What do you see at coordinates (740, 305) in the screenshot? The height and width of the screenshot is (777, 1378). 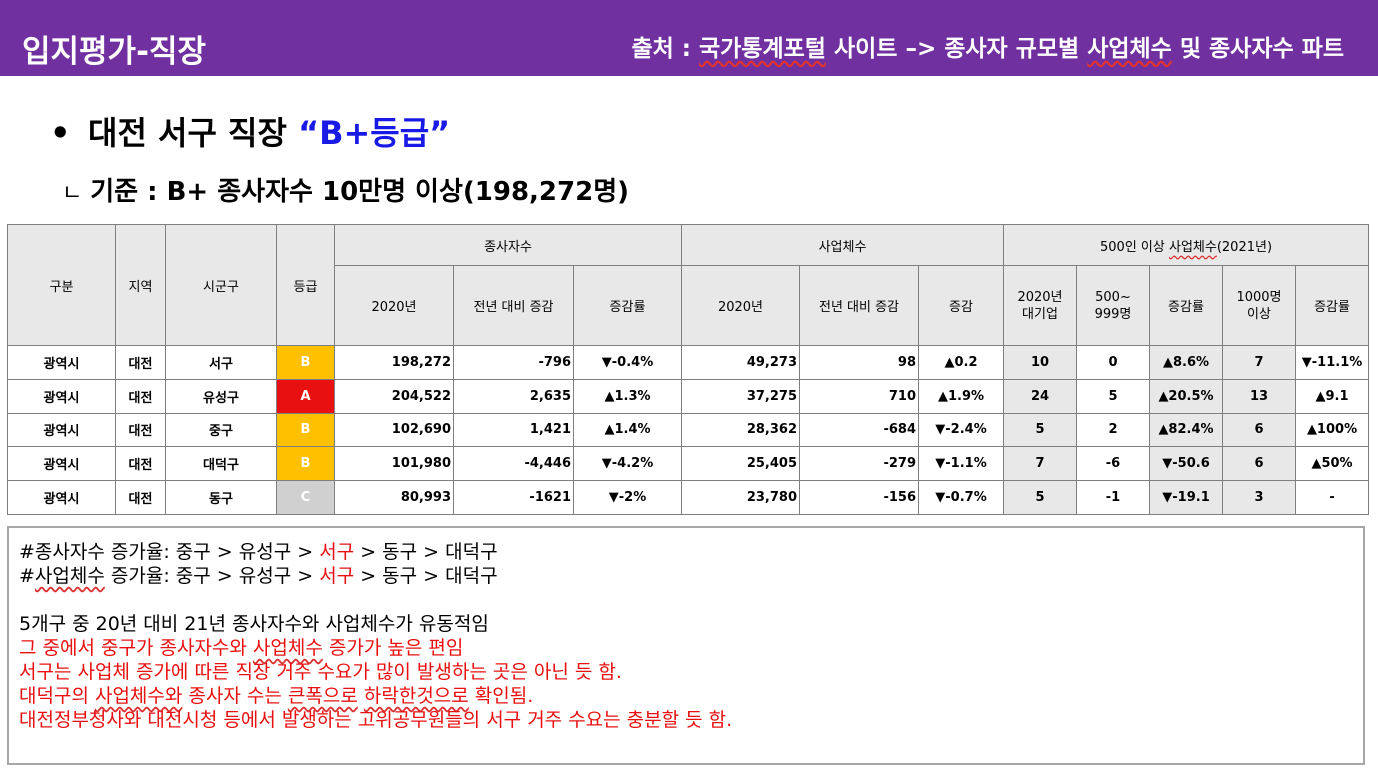 I see `header-biz-2020: 2020년` at bounding box center [740, 305].